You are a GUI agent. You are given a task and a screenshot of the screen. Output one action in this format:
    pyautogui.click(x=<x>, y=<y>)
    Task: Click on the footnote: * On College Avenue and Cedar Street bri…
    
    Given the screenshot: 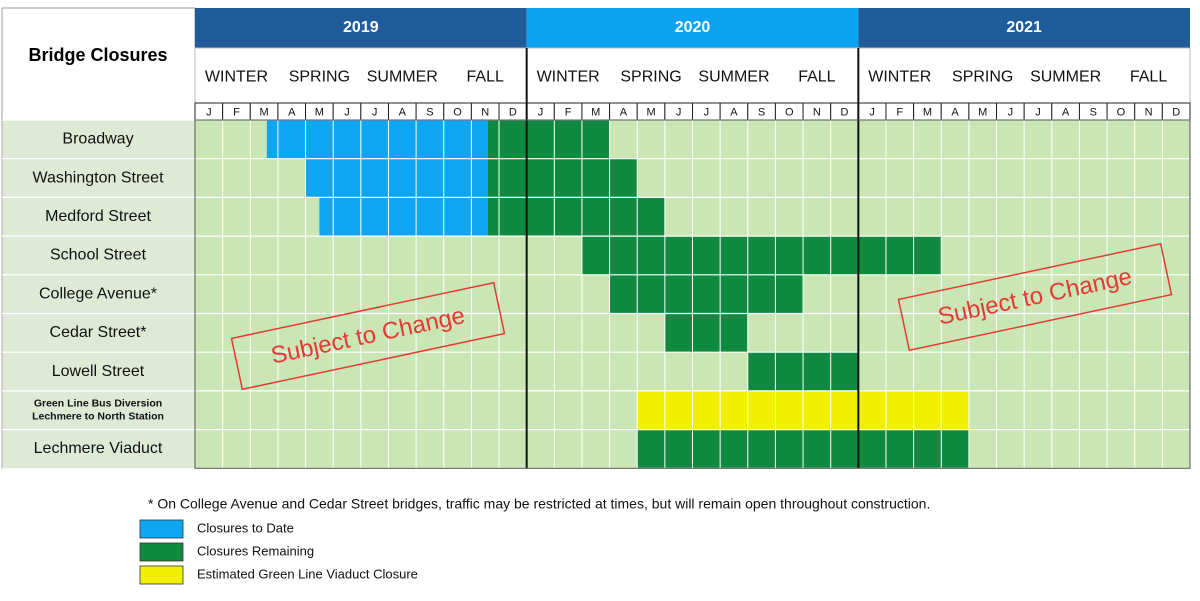 What is the action you would take?
    pyautogui.click(x=539, y=504)
    